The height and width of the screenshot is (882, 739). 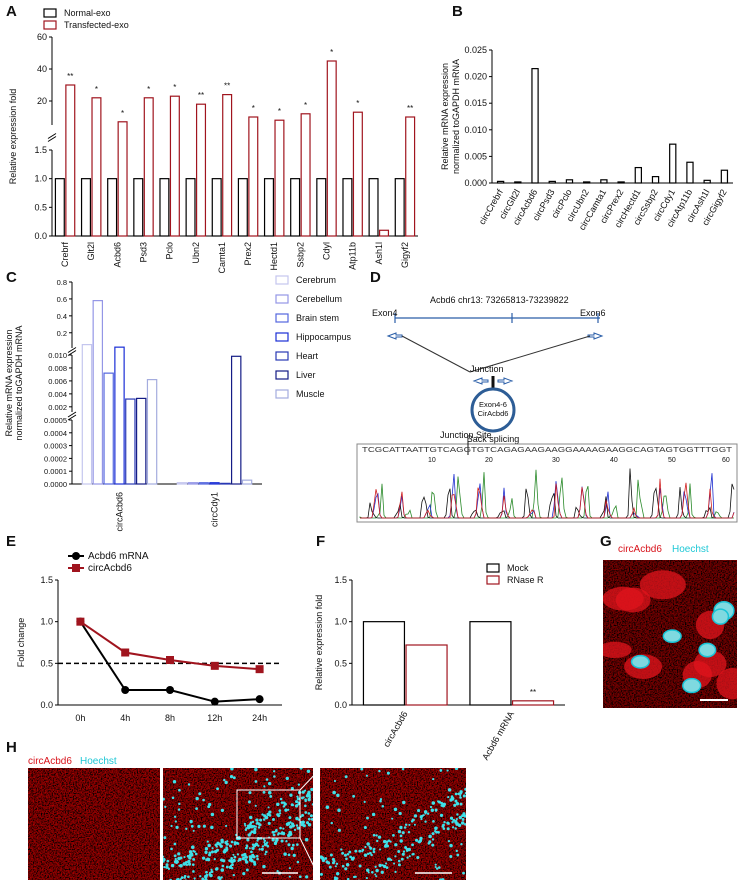 What do you see at coordinates (50, 761) in the screenshot?
I see `stain-label: circAcbd6` at bounding box center [50, 761].